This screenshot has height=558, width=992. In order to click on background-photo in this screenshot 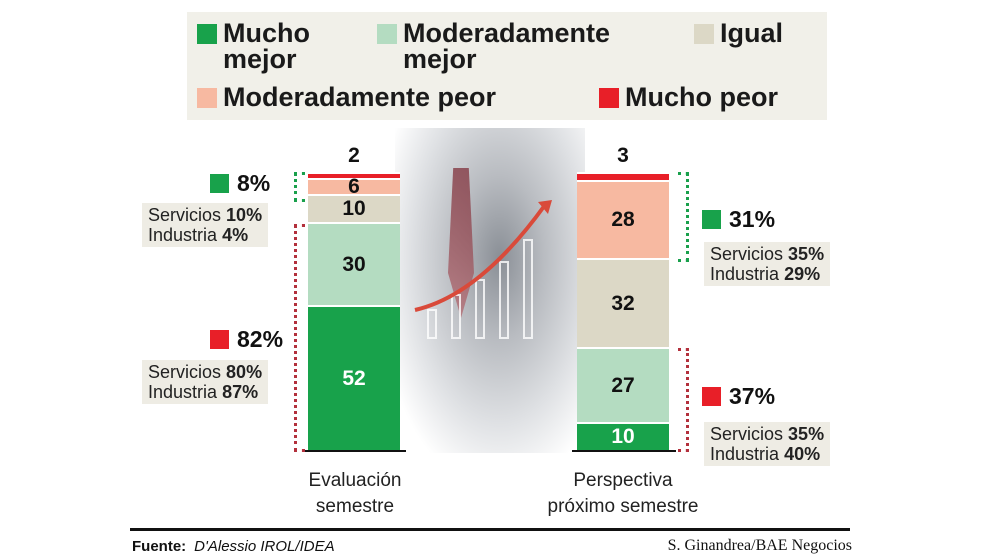, I will do `click(490, 290)`.